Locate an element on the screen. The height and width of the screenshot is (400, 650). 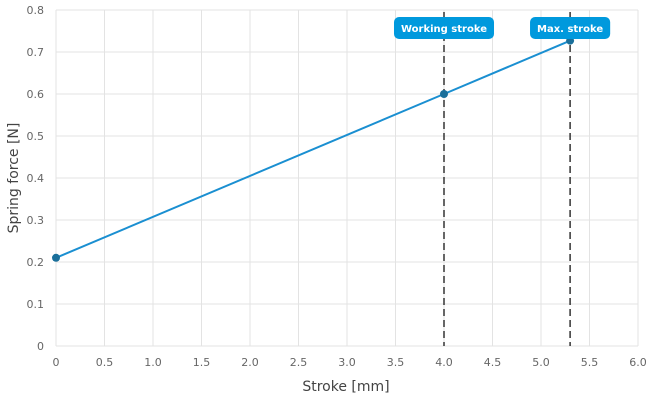
x-tick-label: 5.5 is located at coordinates (590, 362).